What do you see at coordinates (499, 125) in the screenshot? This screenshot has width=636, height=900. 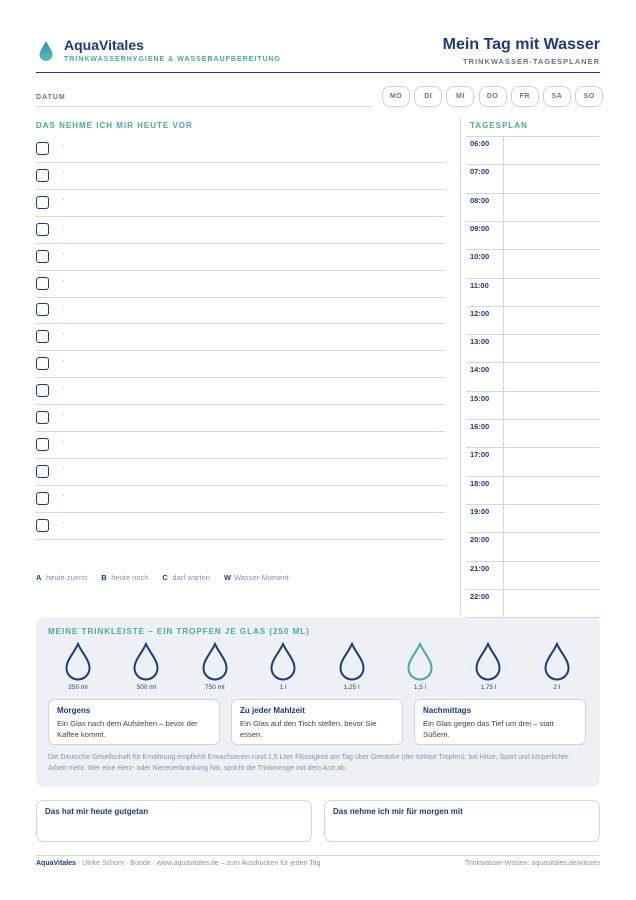 I see `schedule-title: TAGESPLAN` at bounding box center [499, 125].